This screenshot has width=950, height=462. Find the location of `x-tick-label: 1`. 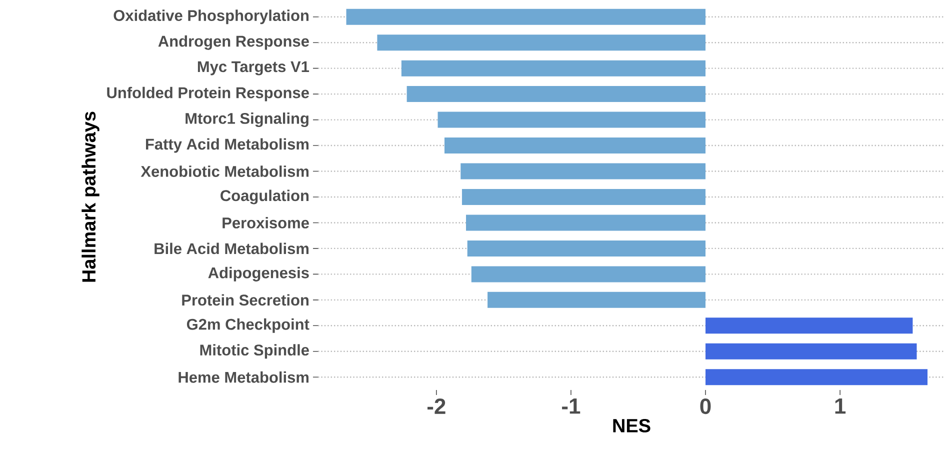

x-tick-label: 1 is located at coordinates (840, 406).